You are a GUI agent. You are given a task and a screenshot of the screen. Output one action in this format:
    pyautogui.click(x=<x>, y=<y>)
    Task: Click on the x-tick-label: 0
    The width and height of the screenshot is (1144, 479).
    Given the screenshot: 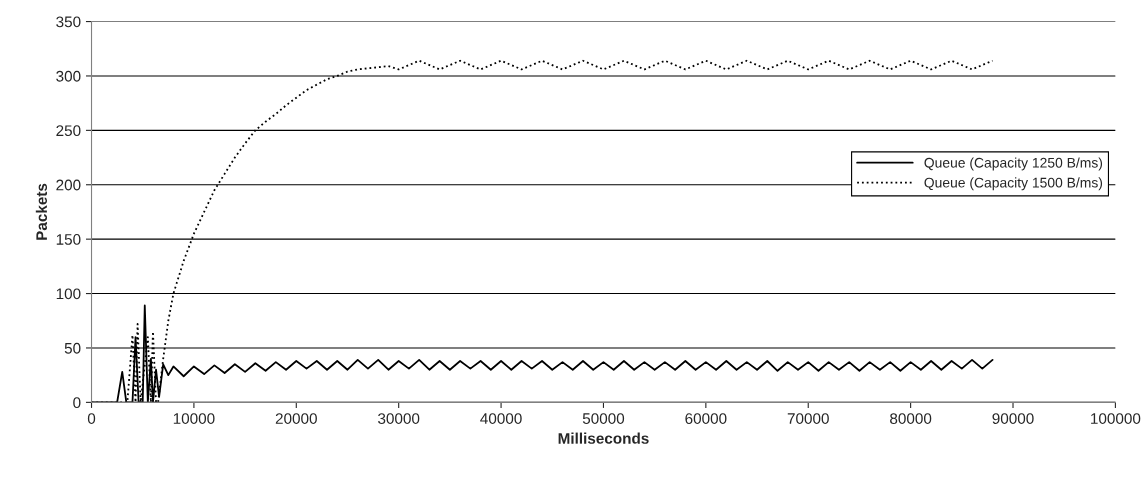 What is the action you would take?
    pyautogui.click(x=91, y=418)
    